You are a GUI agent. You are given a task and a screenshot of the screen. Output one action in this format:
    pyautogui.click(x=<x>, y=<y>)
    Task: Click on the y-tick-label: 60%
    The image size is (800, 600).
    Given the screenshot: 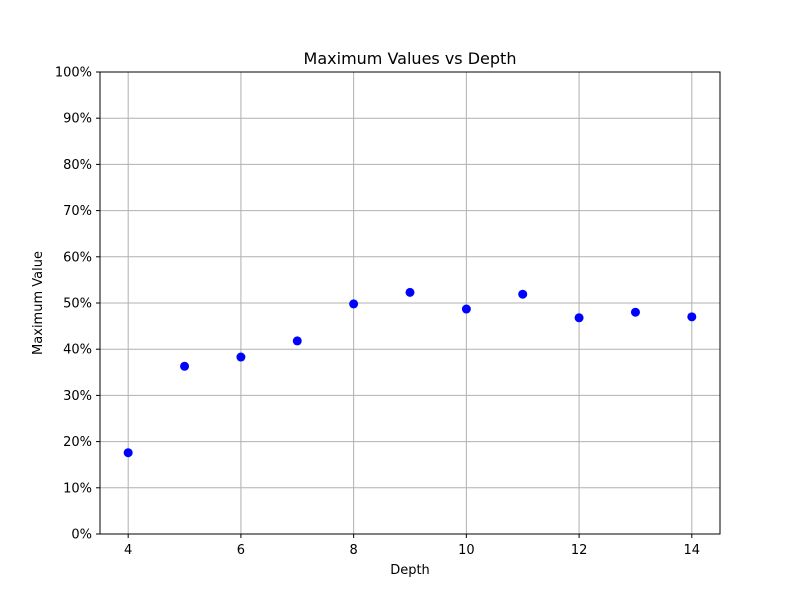 What is the action you would take?
    pyautogui.click(x=77, y=257)
    